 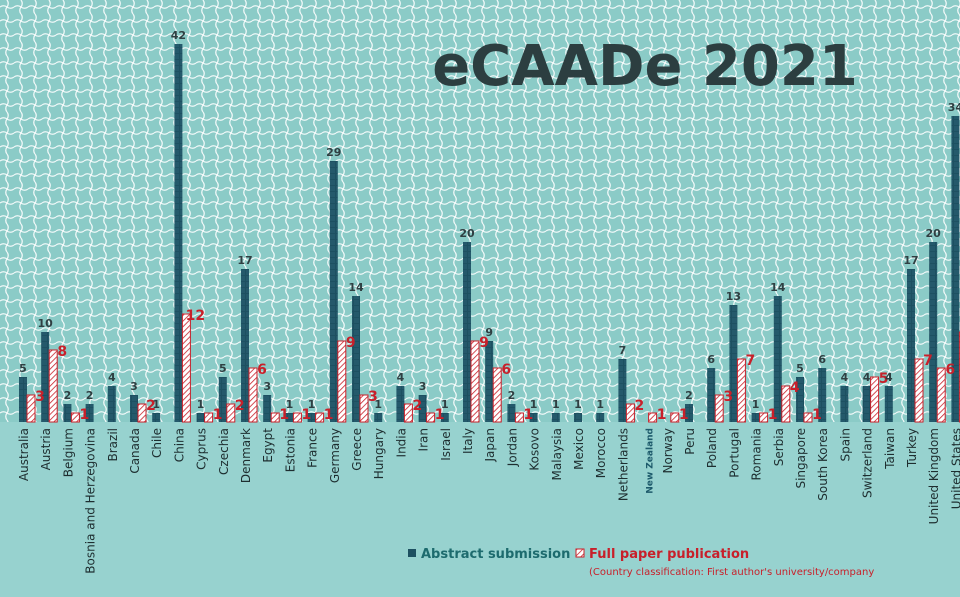 What do you see at coordinates (245, 345) in the screenshot?
I see `bar-abstract-denmark` at bounding box center [245, 345].